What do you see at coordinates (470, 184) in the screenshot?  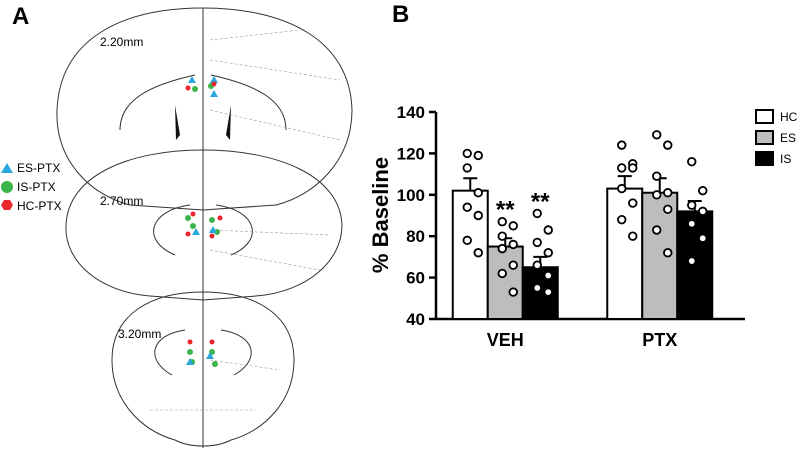 I see `error-bar` at bounding box center [470, 184].